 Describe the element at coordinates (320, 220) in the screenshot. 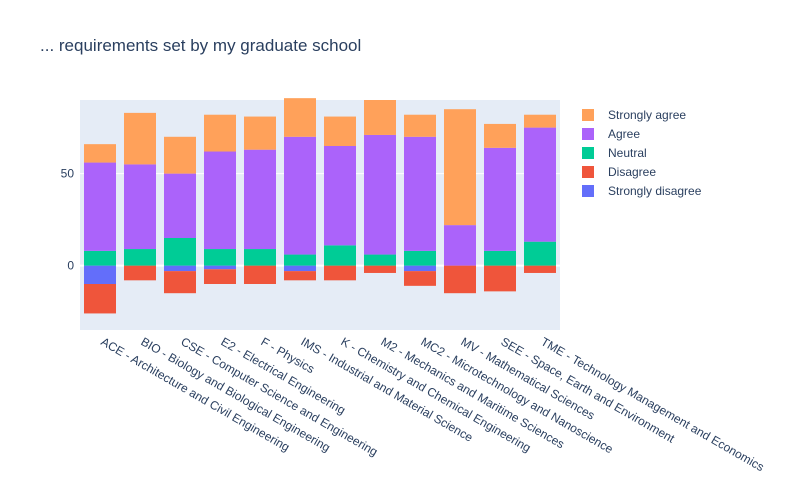

I see `gridlines` at that location.